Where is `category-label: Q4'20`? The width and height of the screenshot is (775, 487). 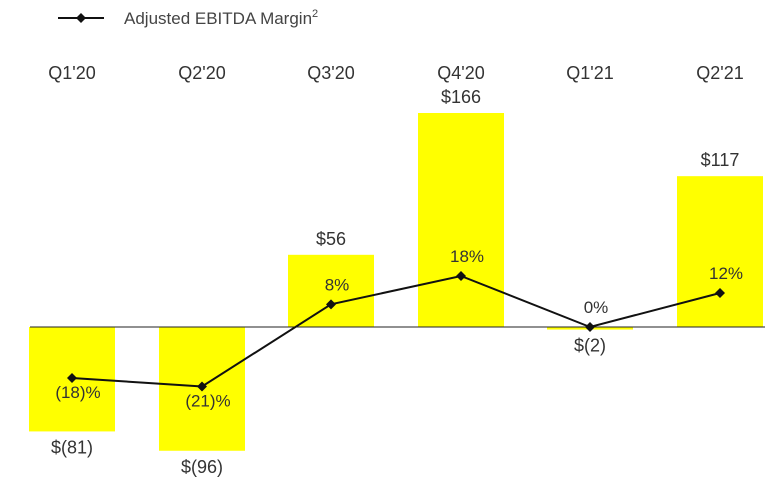 category-label: Q4'20 is located at coordinates (460, 73).